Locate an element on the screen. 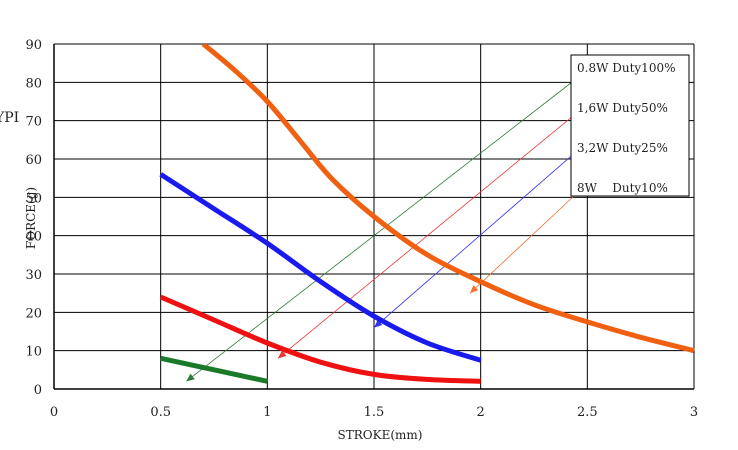 The image size is (738, 450). x-tick-label: 2 is located at coordinates (481, 412).